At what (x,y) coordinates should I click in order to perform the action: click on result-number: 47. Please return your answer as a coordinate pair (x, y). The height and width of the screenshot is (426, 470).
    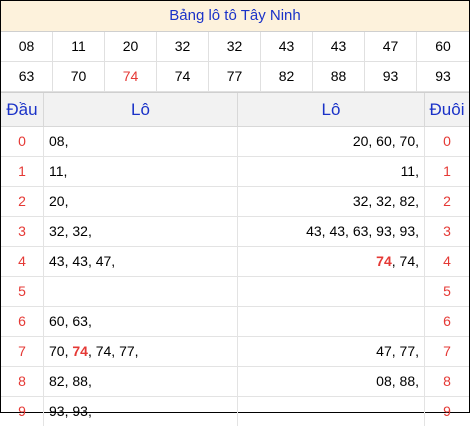
    Looking at the image, I should click on (391, 47).